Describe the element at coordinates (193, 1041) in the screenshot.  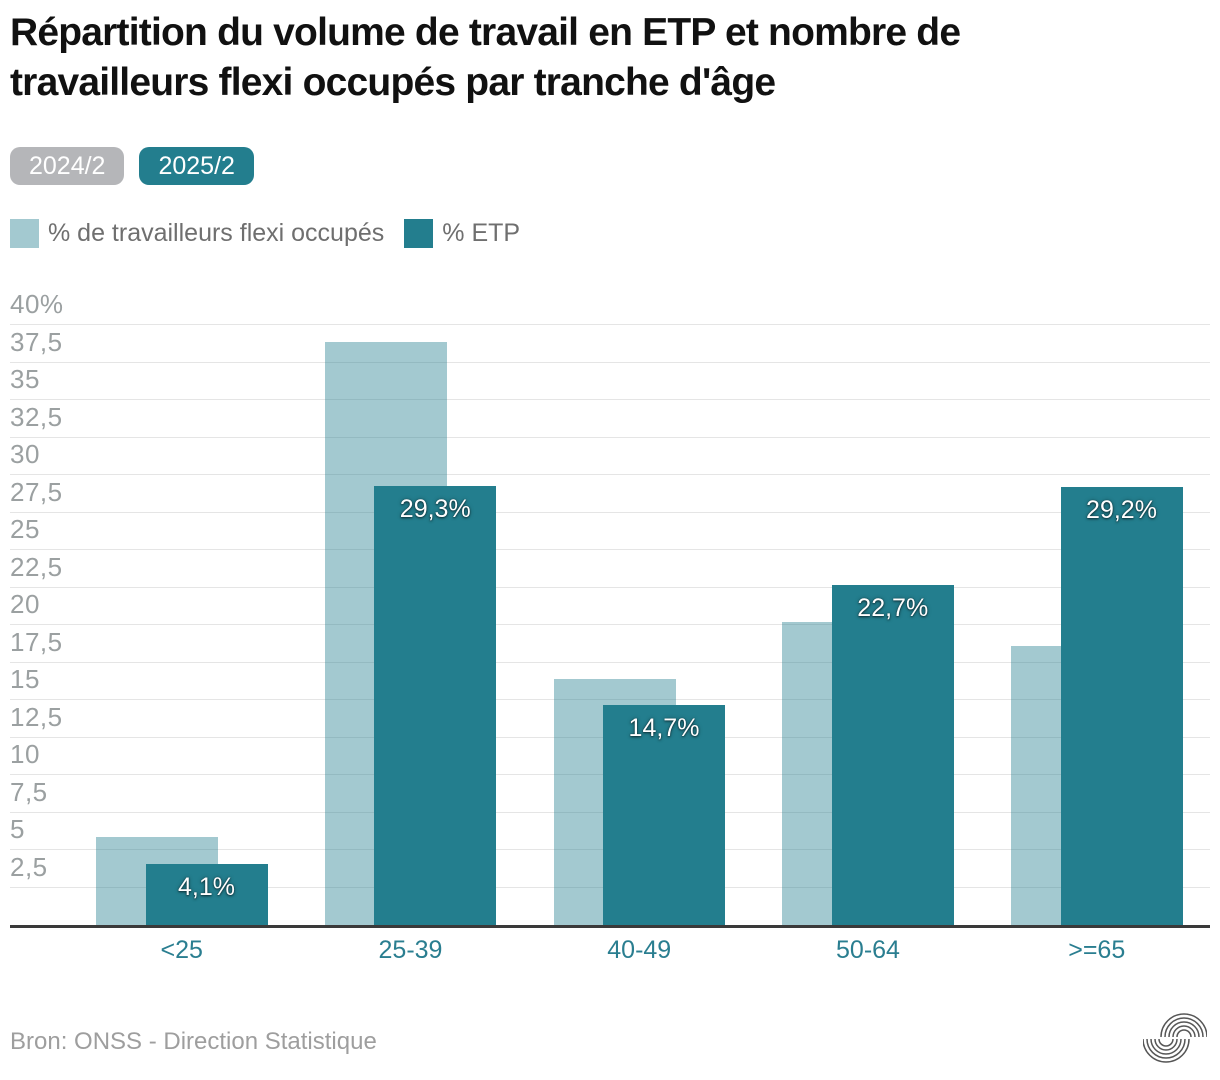
I see `source-caption: Bron: ONSS - Direction Statistique` at that location.